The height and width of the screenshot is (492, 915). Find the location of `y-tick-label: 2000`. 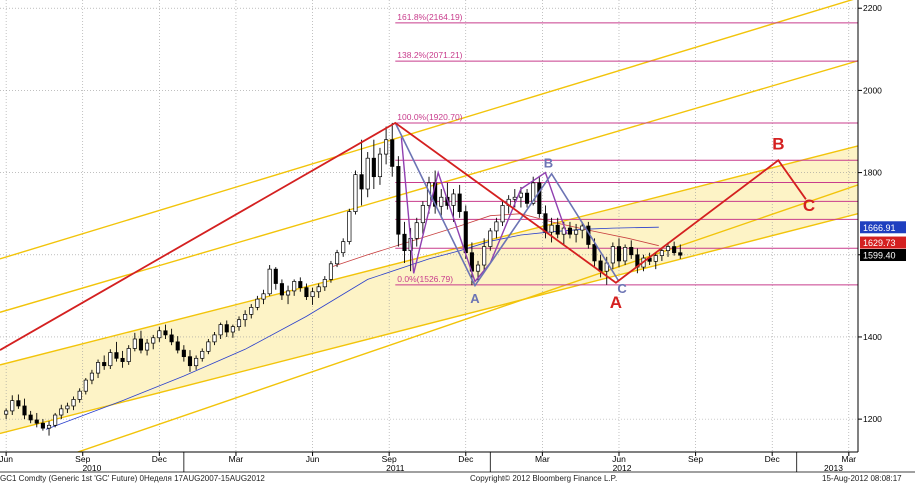

y-tick-label: 2000 is located at coordinates (872, 90).